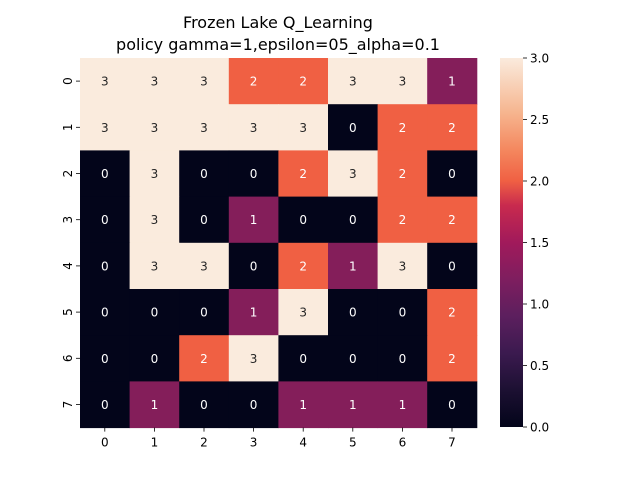 Image resolution: width=640 pixels, height=480 pixels. What do you see at coordinates (68, 81) in the screenshot?
I see `y-tick-label: 0` at bounding box center [68, 81].